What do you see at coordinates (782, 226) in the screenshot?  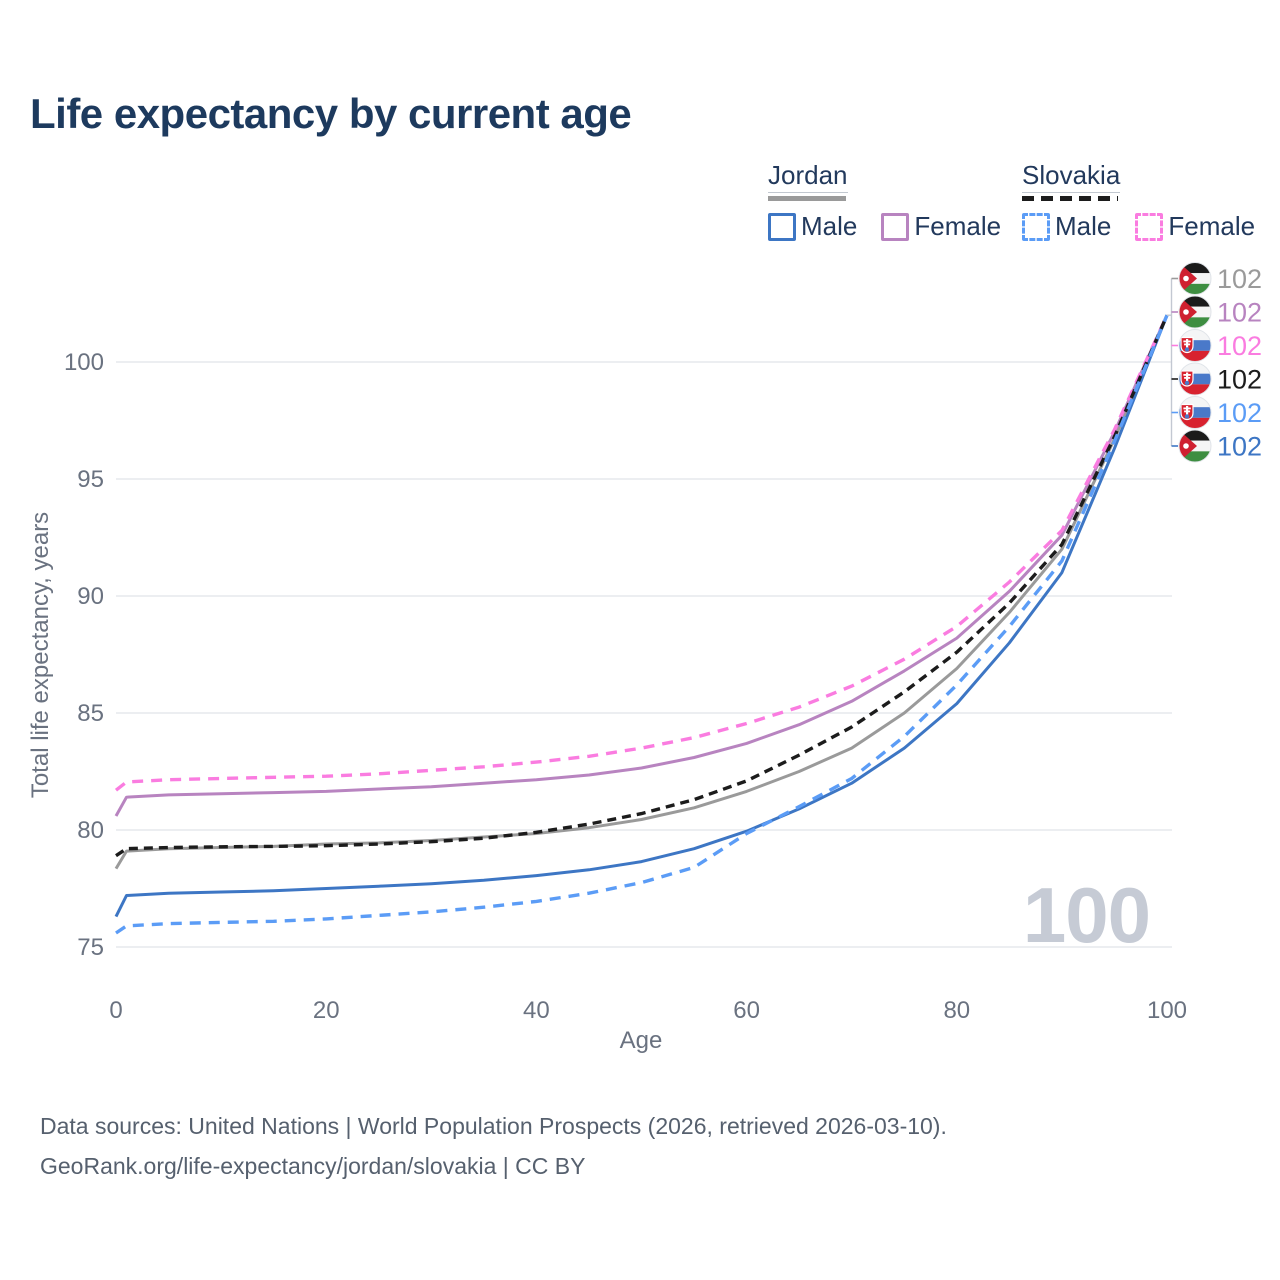 I see `legend-swatch-jordan-male` at bounding box center [782, 226].